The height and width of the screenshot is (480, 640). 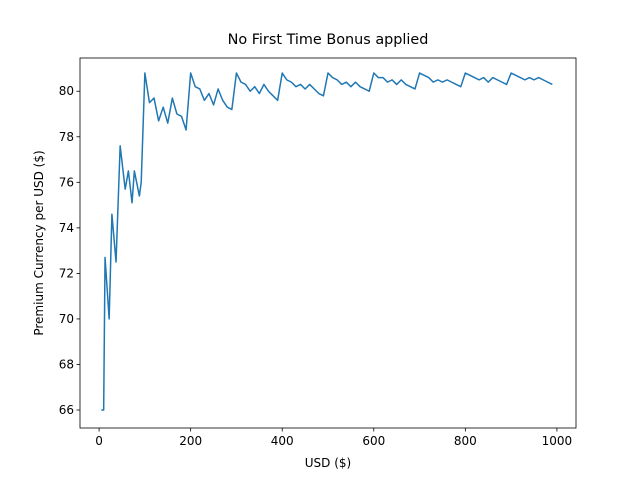 I want to click on y-tick-label: 72, so click(x=66, y=273).